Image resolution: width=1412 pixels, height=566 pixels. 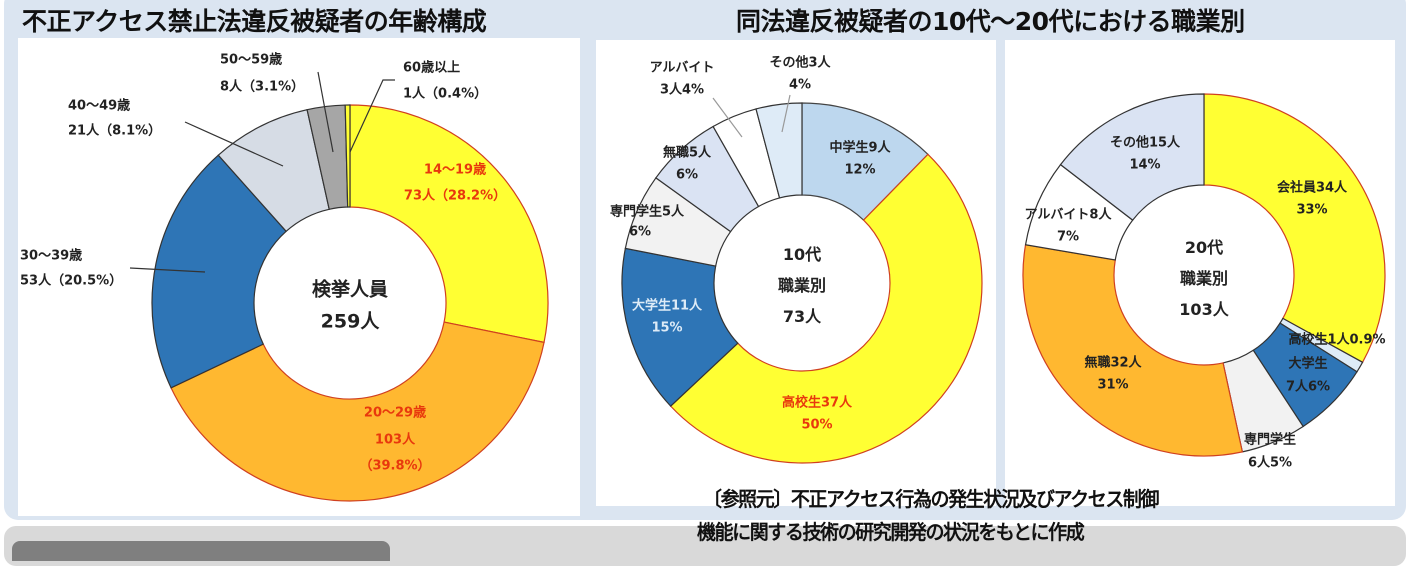 What do you see at coordinates (800, 85) in the screenshot?
I see `label-other-10s-pct: 4%` at bounding box center [800, 85].